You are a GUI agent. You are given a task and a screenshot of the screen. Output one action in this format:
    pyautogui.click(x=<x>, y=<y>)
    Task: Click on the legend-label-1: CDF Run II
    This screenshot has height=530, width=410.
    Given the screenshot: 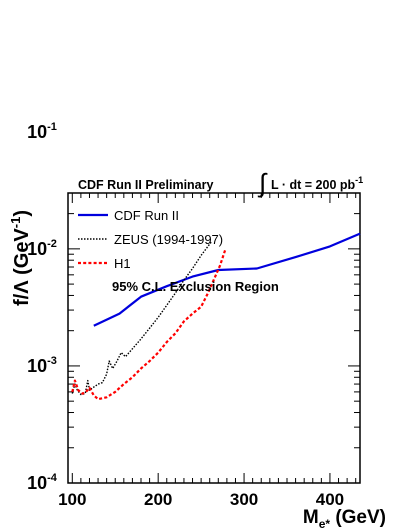 What is the action you would take?
    pyautogui.click(x=146, y=215)
    